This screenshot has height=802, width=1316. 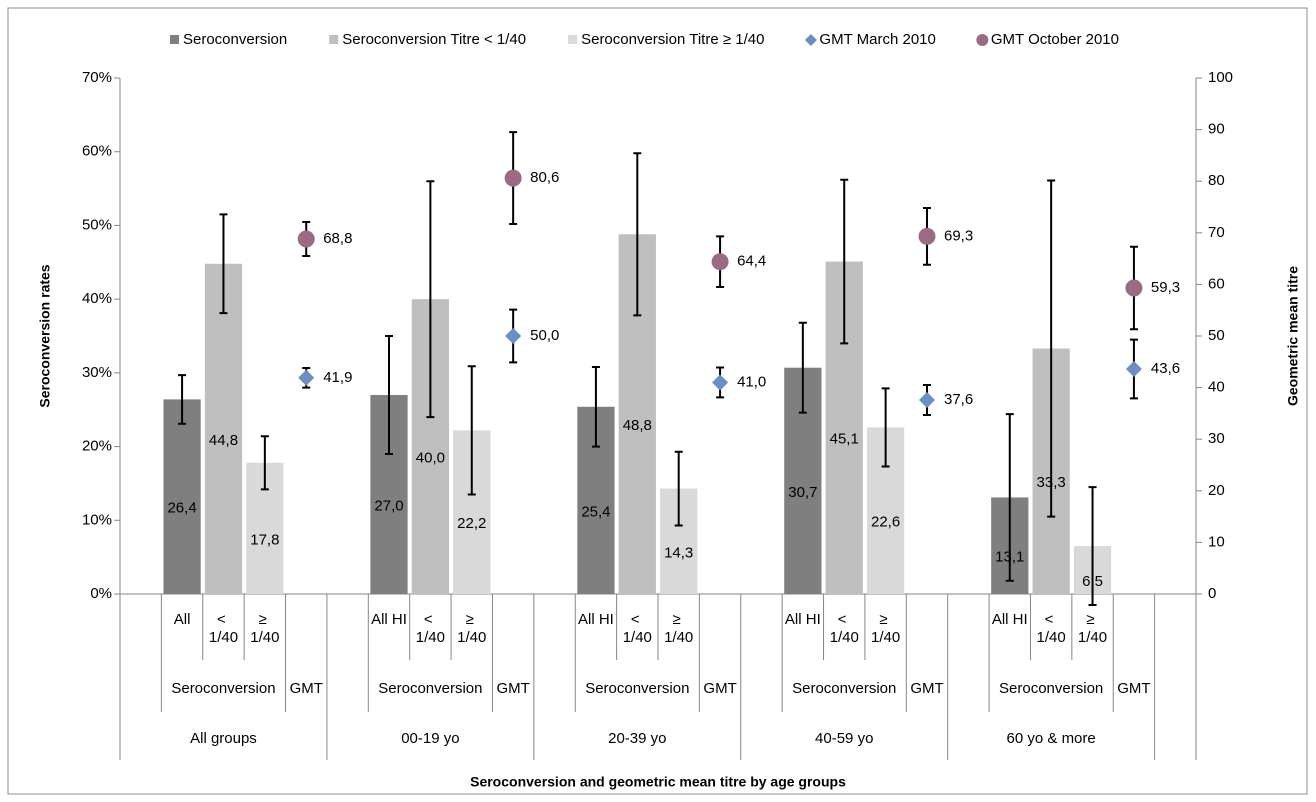 I want to click on y-tick-label: 10%, so click(x=97, y=519).